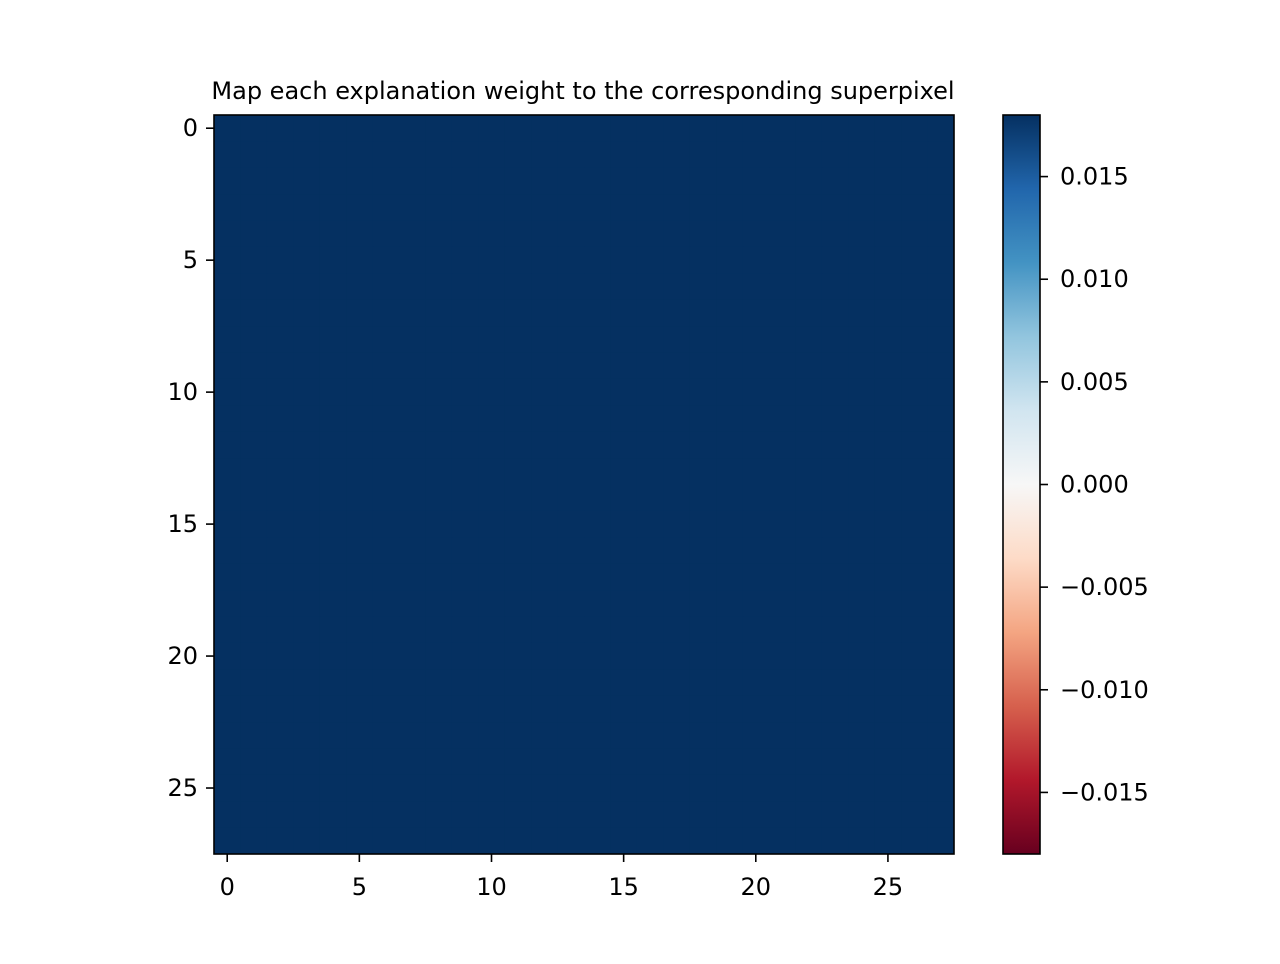 The height and width of the screenshot is (964, 1280). What do you see at coordinates (359, 887) in the screenshot?
I see `x-tick-label: 5` at bounding box center [359, 887].